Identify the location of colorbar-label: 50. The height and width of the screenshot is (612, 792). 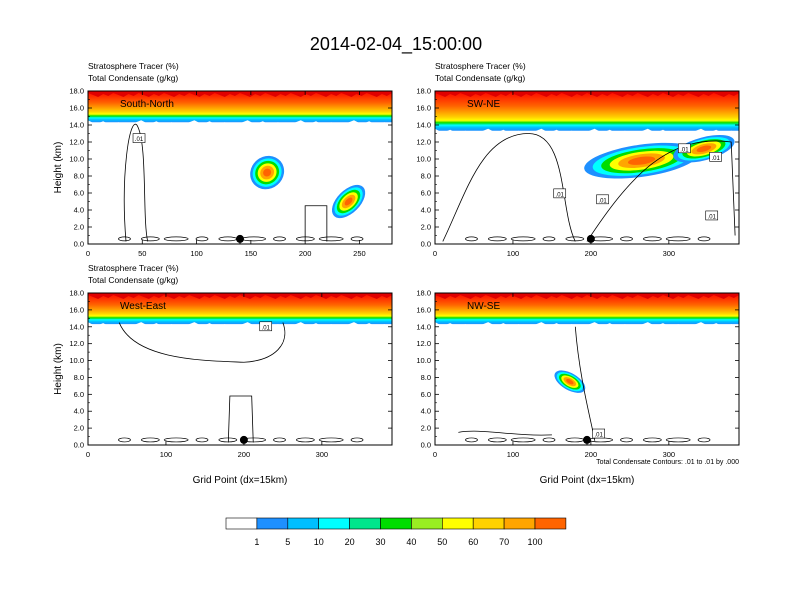
(442, 542).